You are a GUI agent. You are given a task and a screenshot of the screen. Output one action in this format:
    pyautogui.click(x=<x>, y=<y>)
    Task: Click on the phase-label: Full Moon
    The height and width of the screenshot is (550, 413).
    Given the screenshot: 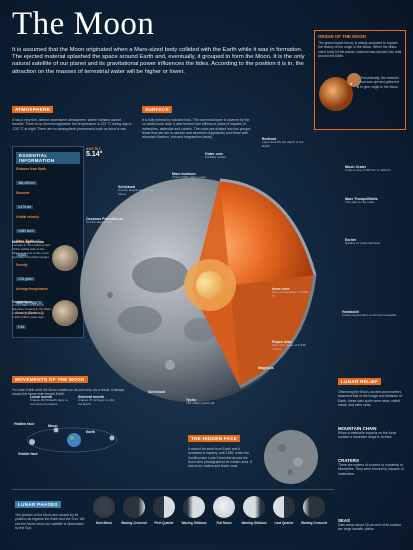 What is the action you would take?
    pyautogui.click(x=224, y=523)
    